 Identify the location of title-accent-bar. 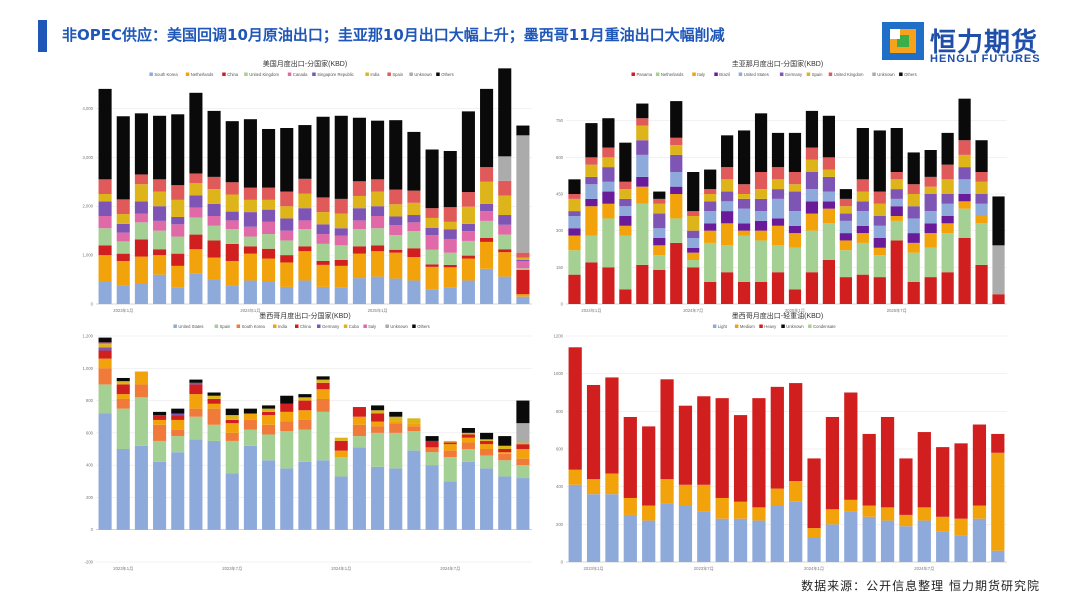
(42, 36).